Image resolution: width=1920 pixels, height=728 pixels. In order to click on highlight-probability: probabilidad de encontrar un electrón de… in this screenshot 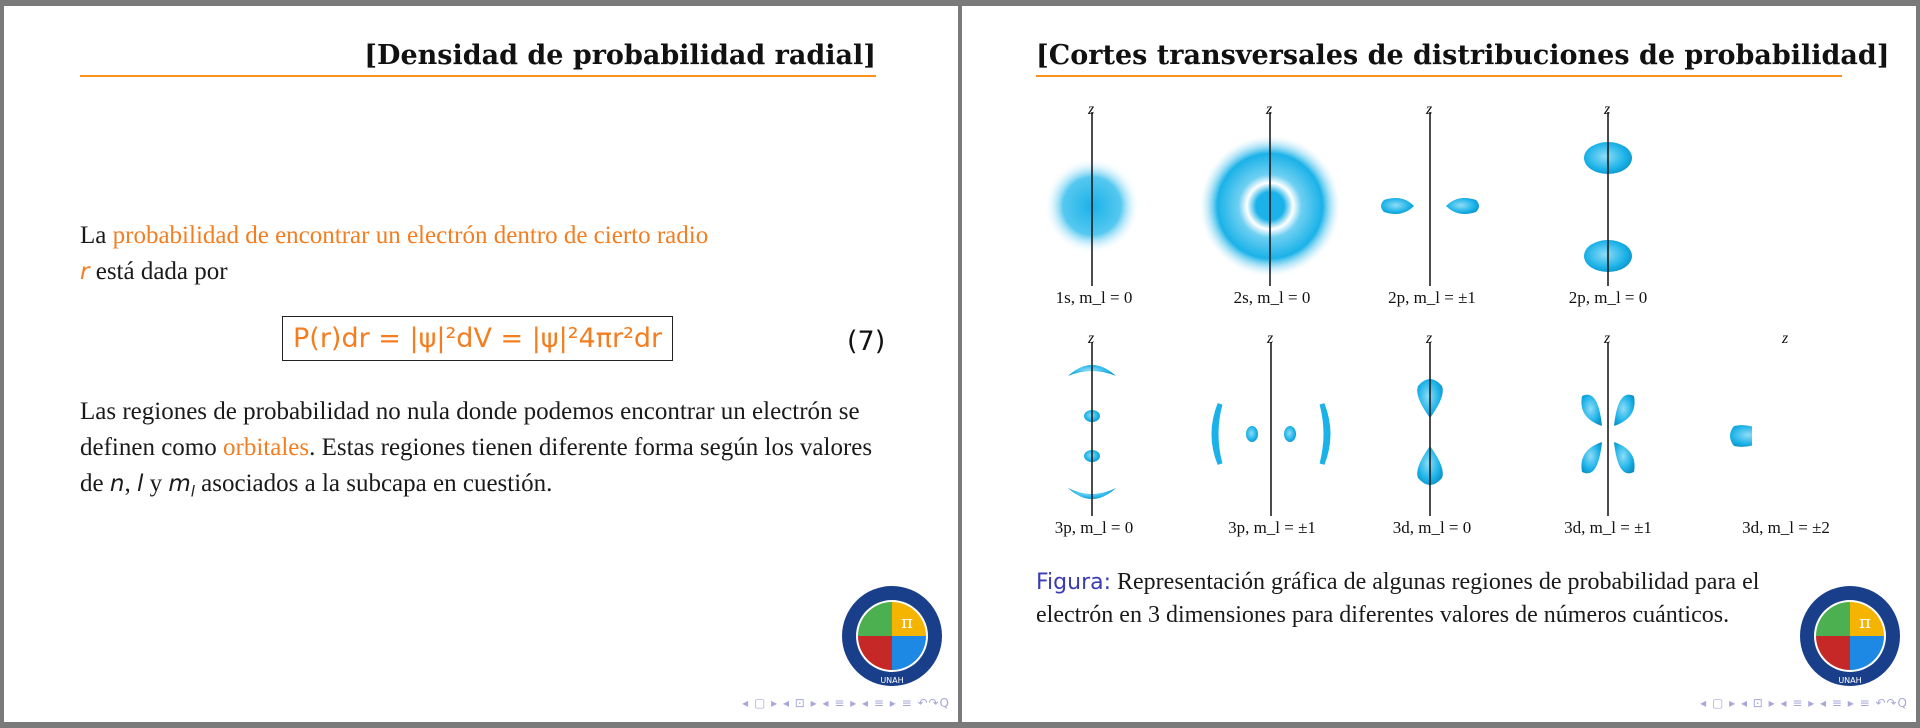, I will do `click(410, 235)`.